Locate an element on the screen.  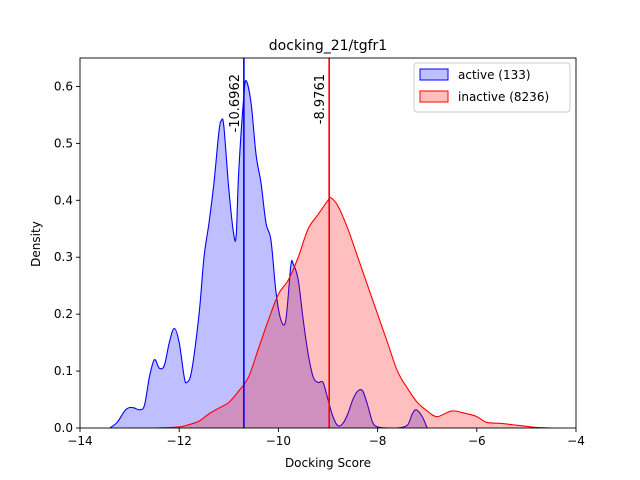
y-tick-label-2: 0.2 is located at coordinates (63, 314).